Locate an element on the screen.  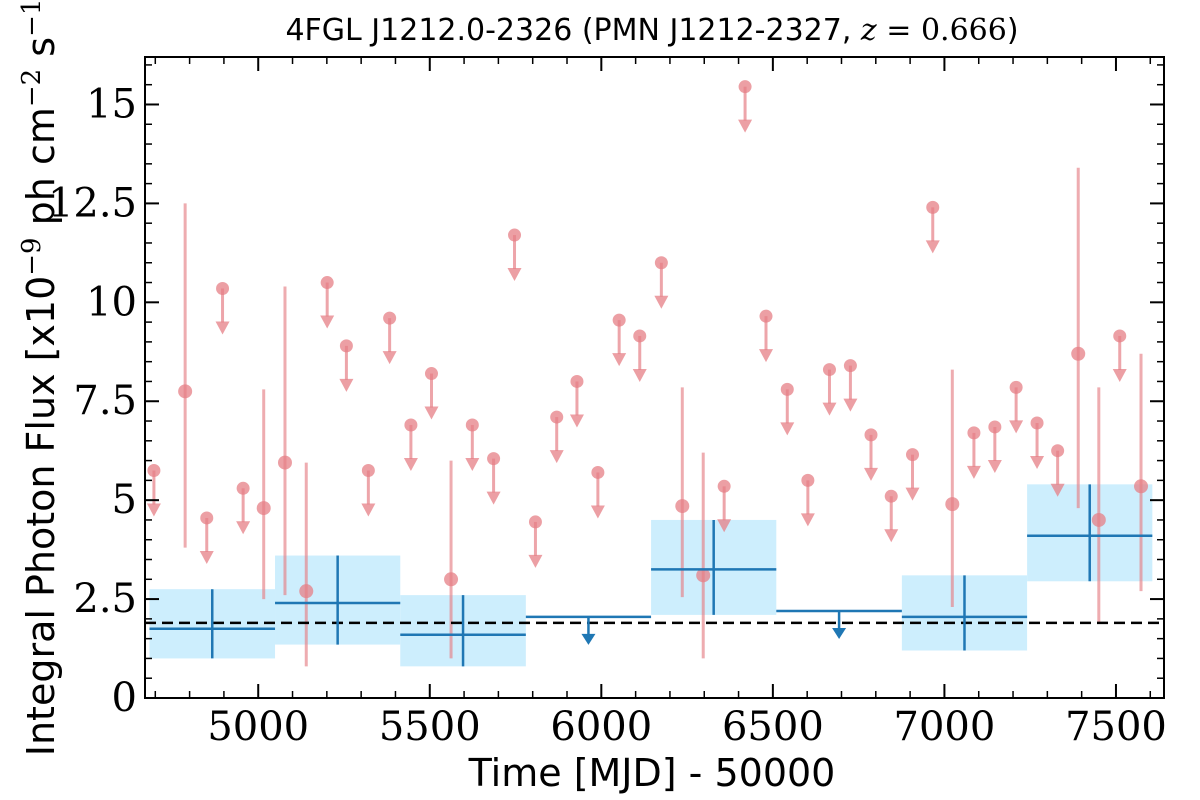
x-tick-label: 7500 is located at coordinates (1116, 727).